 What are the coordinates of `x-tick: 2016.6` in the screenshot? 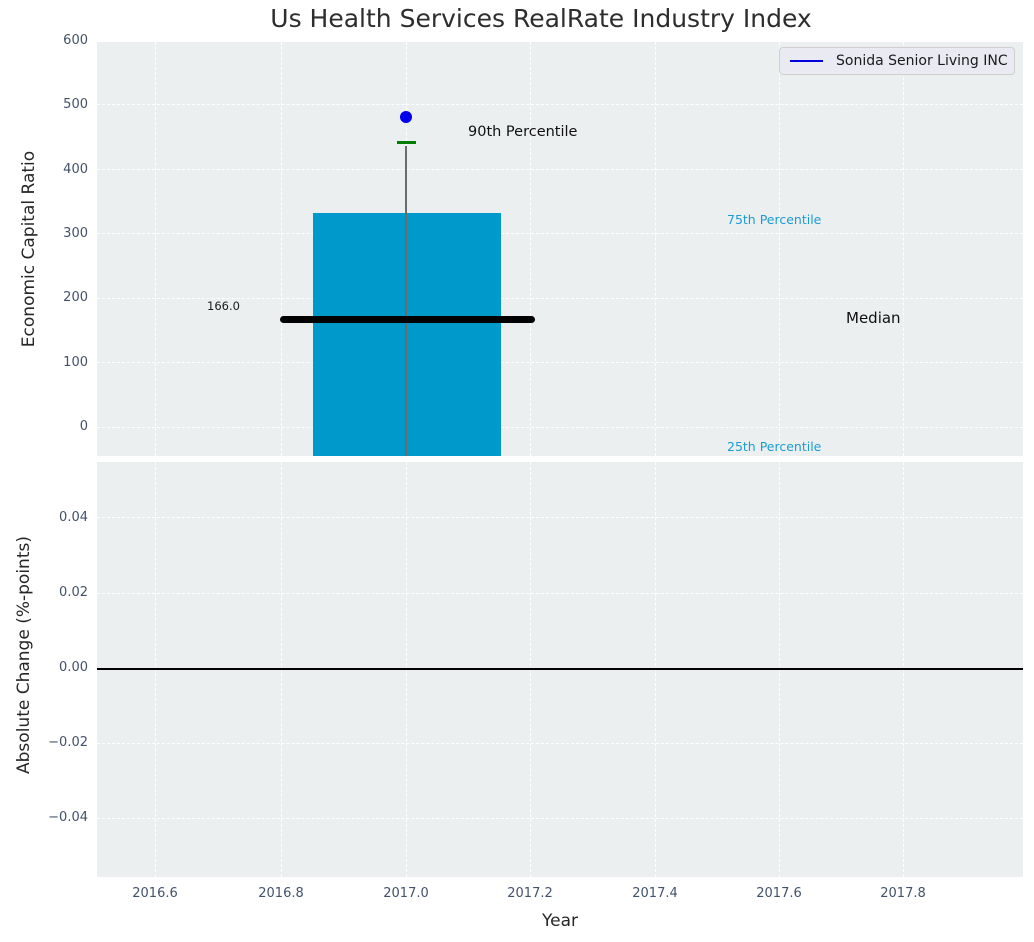 It's located at (155, 893).